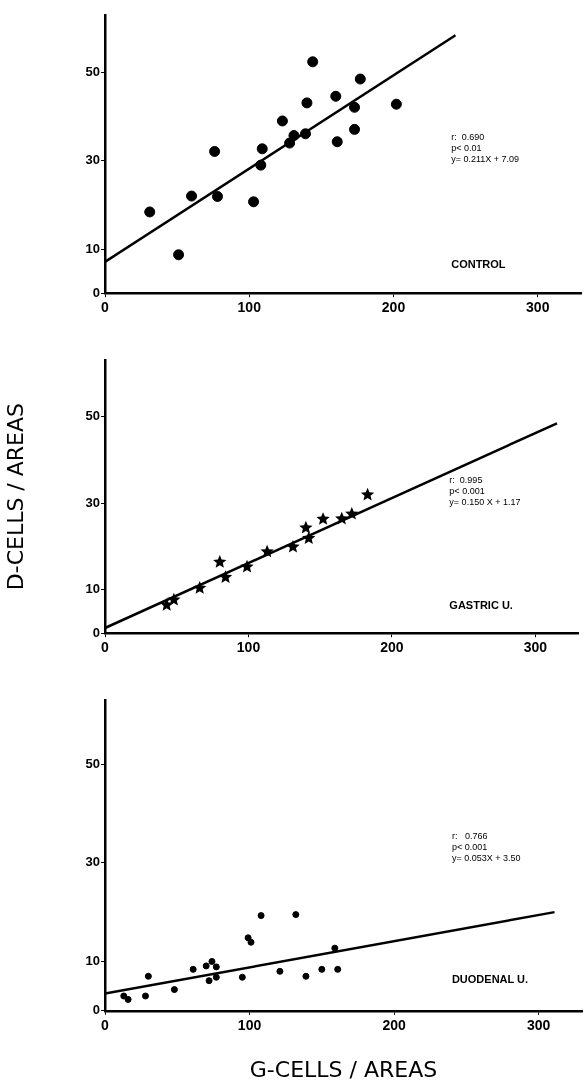 The width and height of the screenshot is (587, 1088). I want to click on annotation: r: 0.690, so click(468, 136).